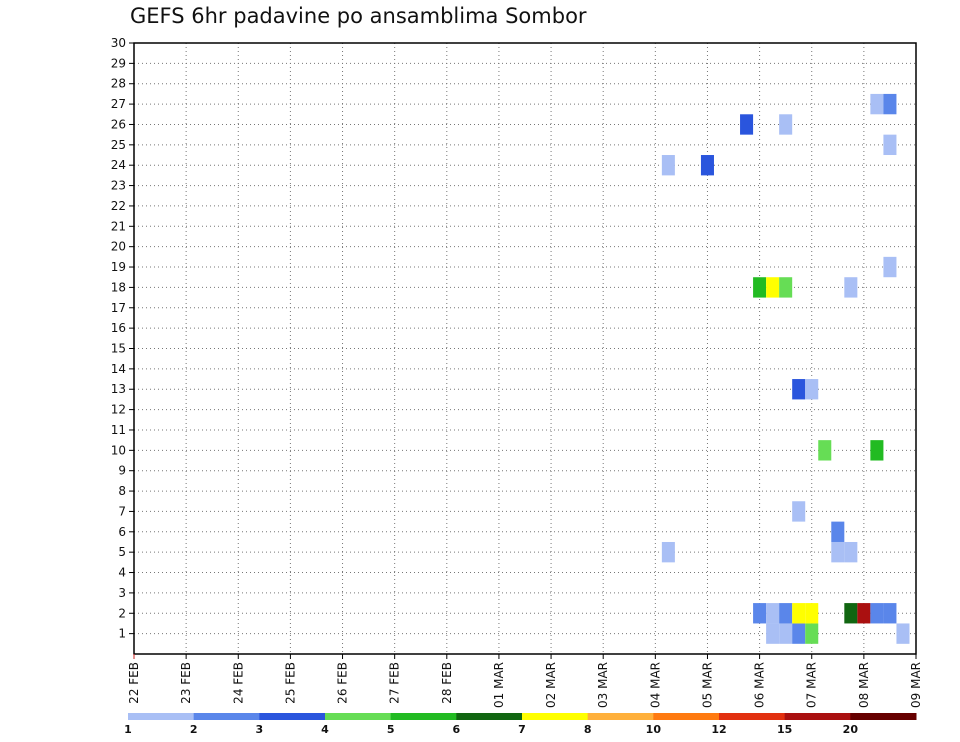  I want to click on x-tick-label: 01 MAR, so click(499, 685).